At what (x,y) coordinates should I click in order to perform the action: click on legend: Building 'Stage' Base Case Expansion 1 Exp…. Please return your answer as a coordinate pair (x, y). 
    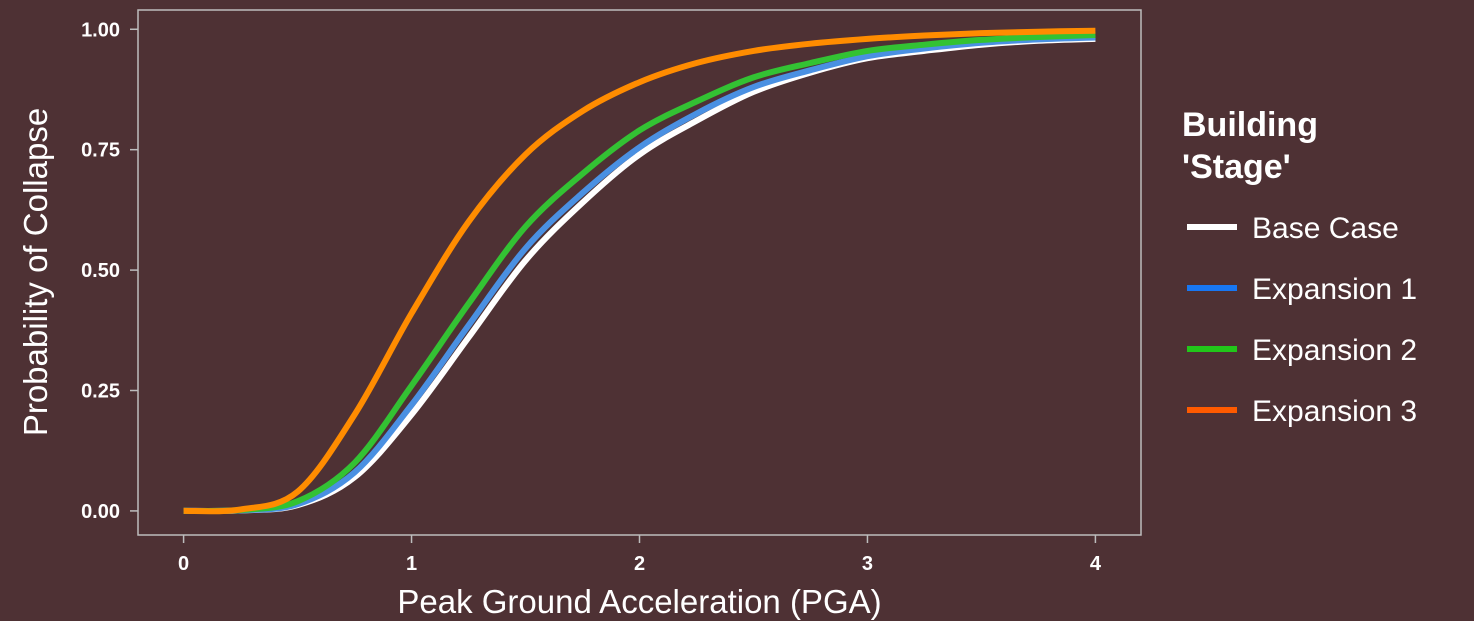
    Looking at the image, I should click on (1299, 267).